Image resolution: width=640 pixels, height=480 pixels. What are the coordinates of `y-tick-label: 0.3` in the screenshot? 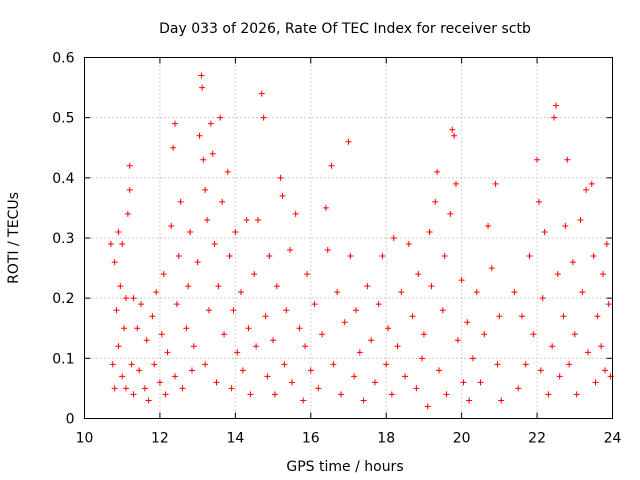 It's located at (63, 239).